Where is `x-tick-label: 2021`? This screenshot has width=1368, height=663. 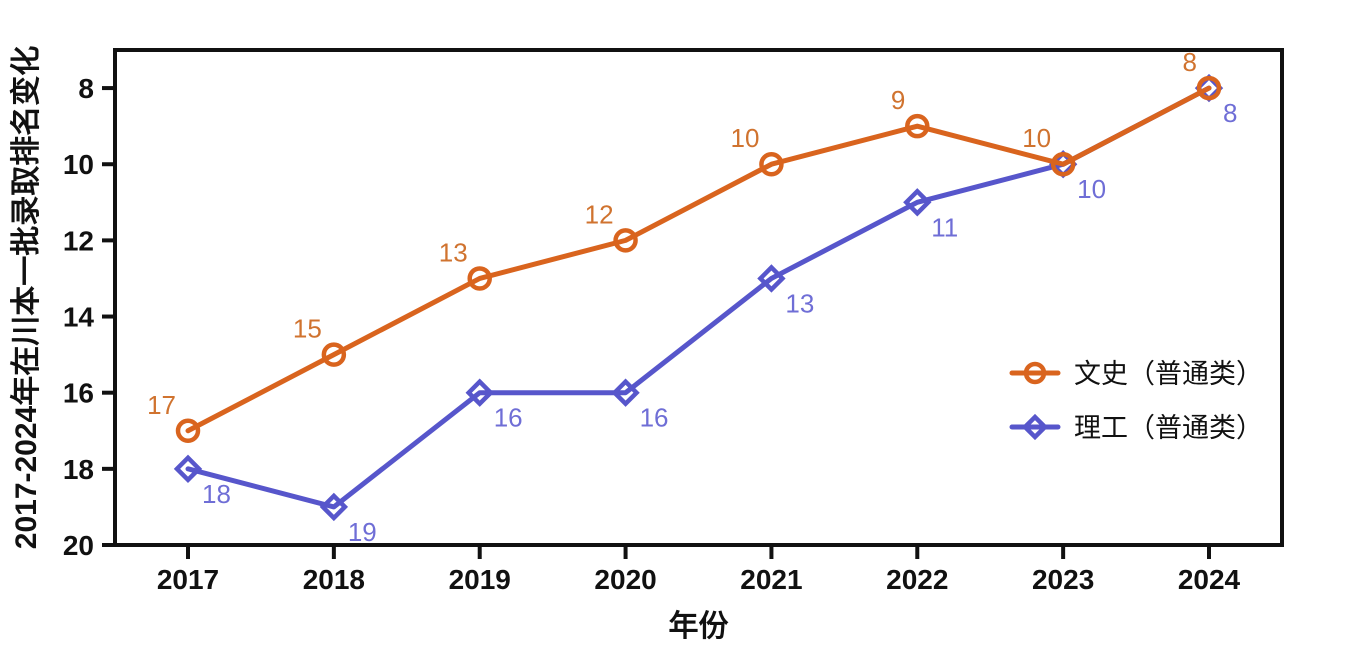 x-tick-label: 2021 is located at coordinates (771, 579).